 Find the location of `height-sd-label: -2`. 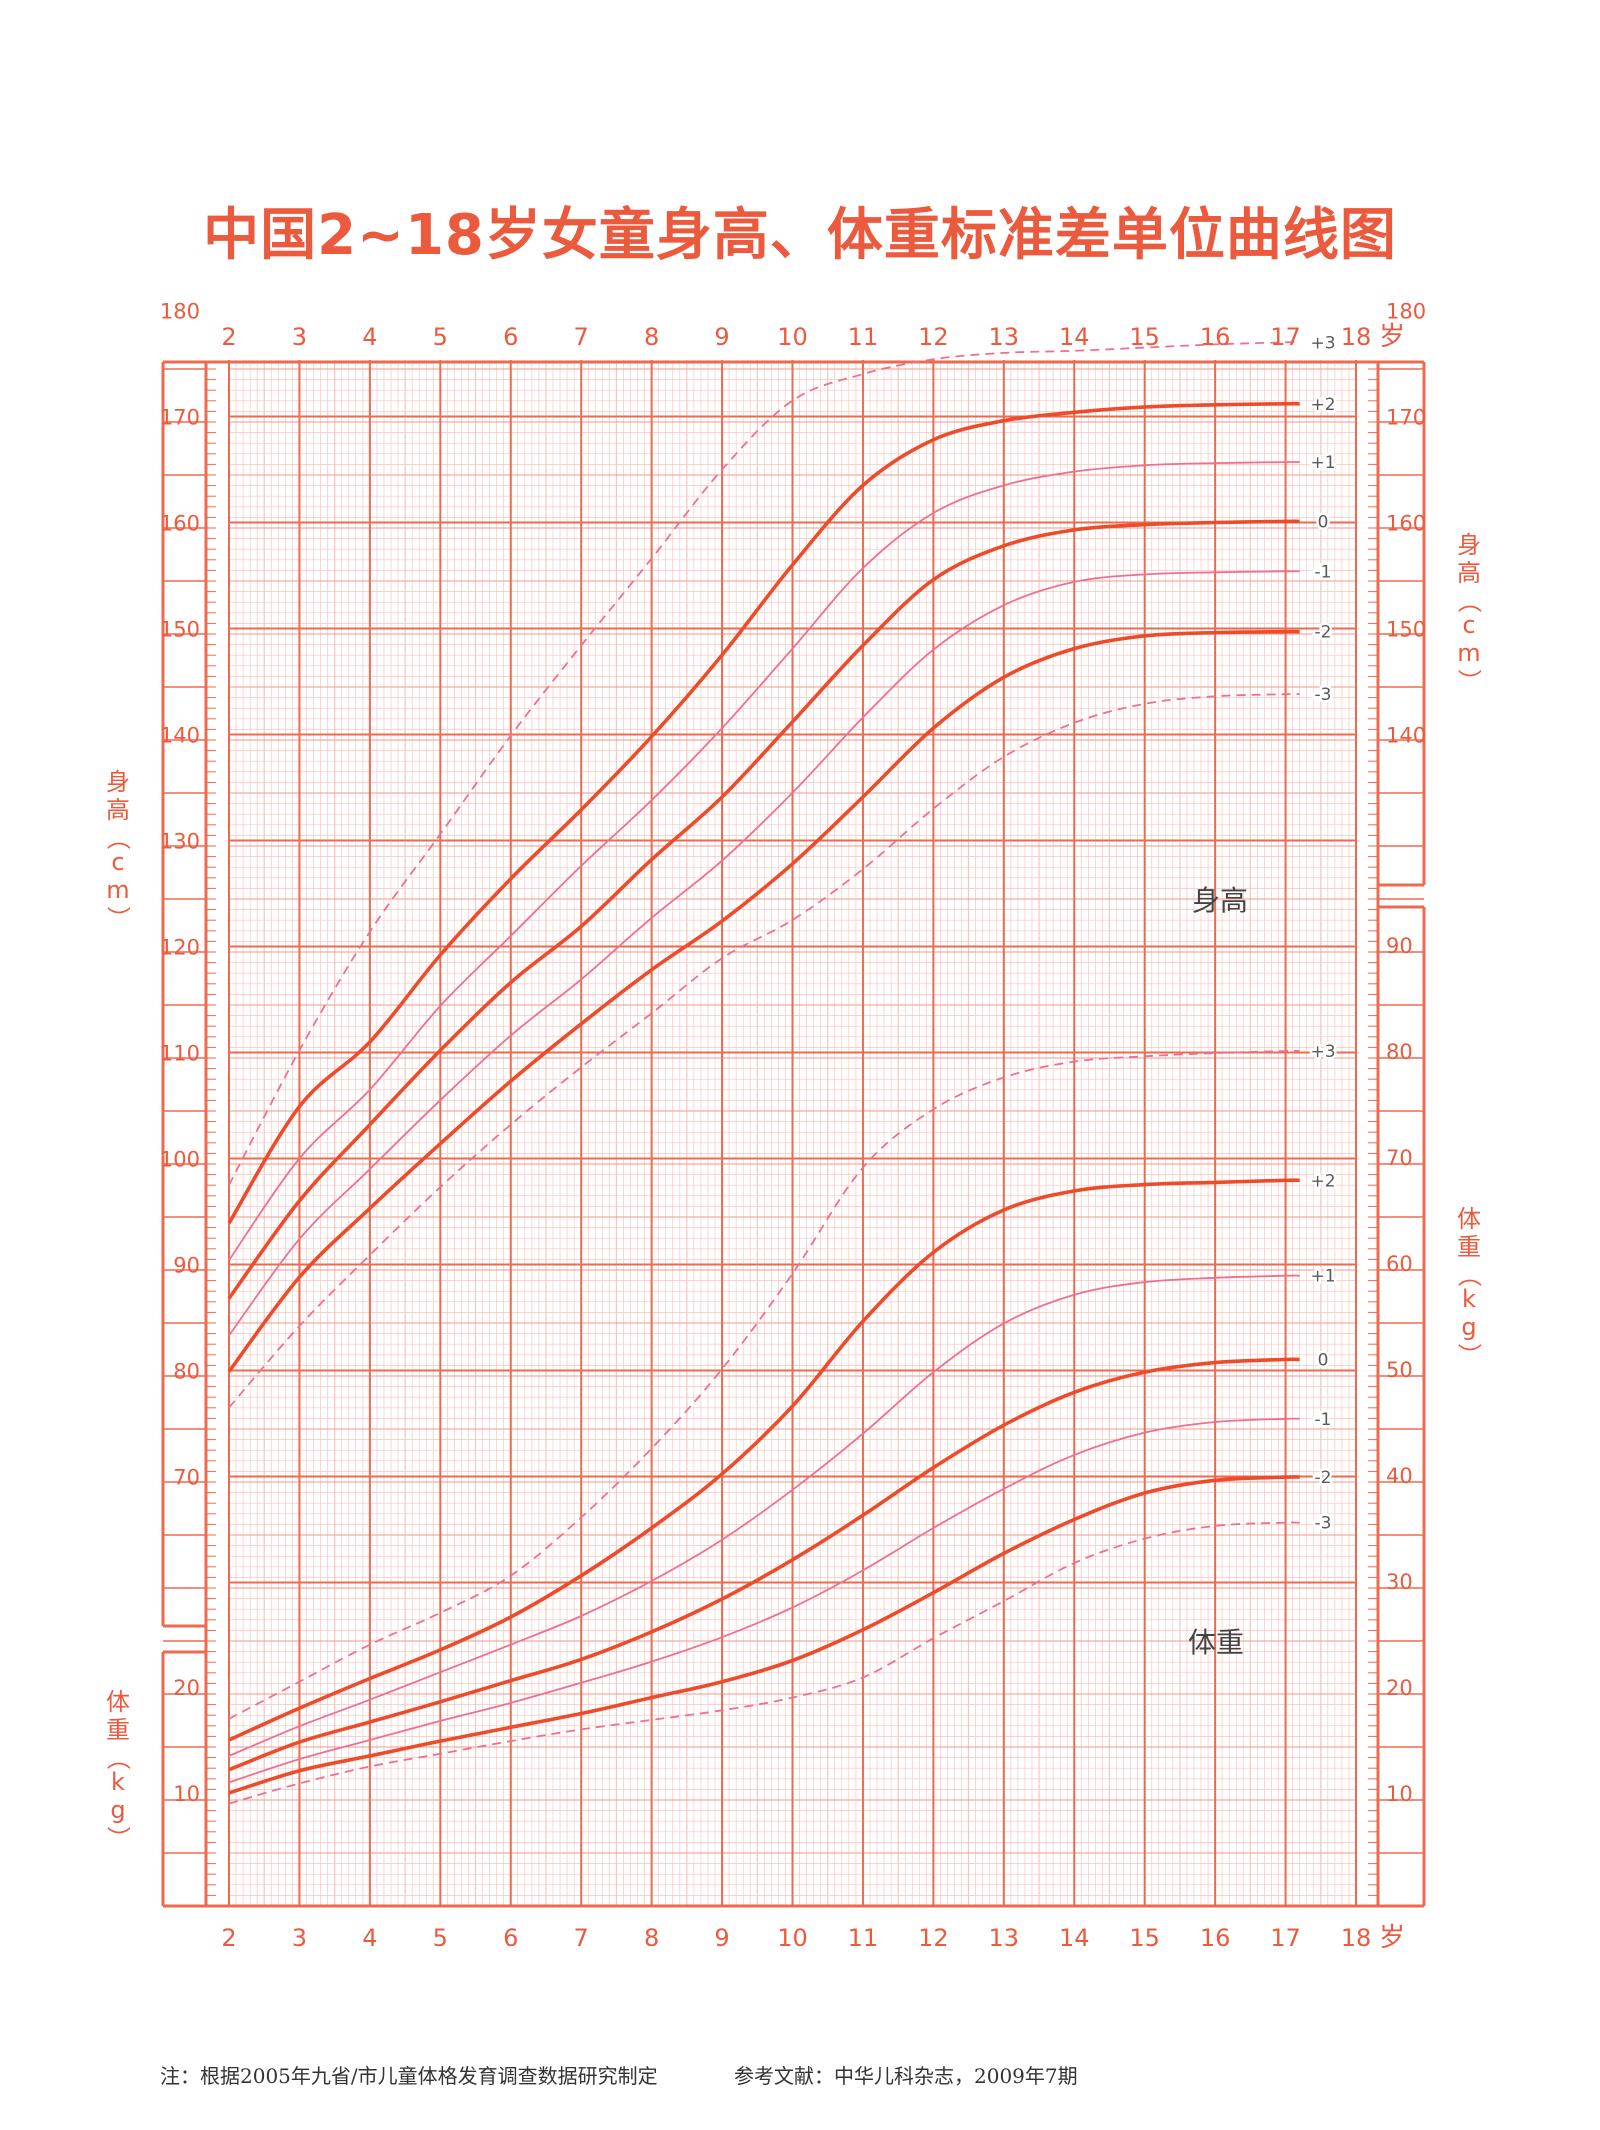

height-sd-label: -2 is located at coordinates (1323, 633).